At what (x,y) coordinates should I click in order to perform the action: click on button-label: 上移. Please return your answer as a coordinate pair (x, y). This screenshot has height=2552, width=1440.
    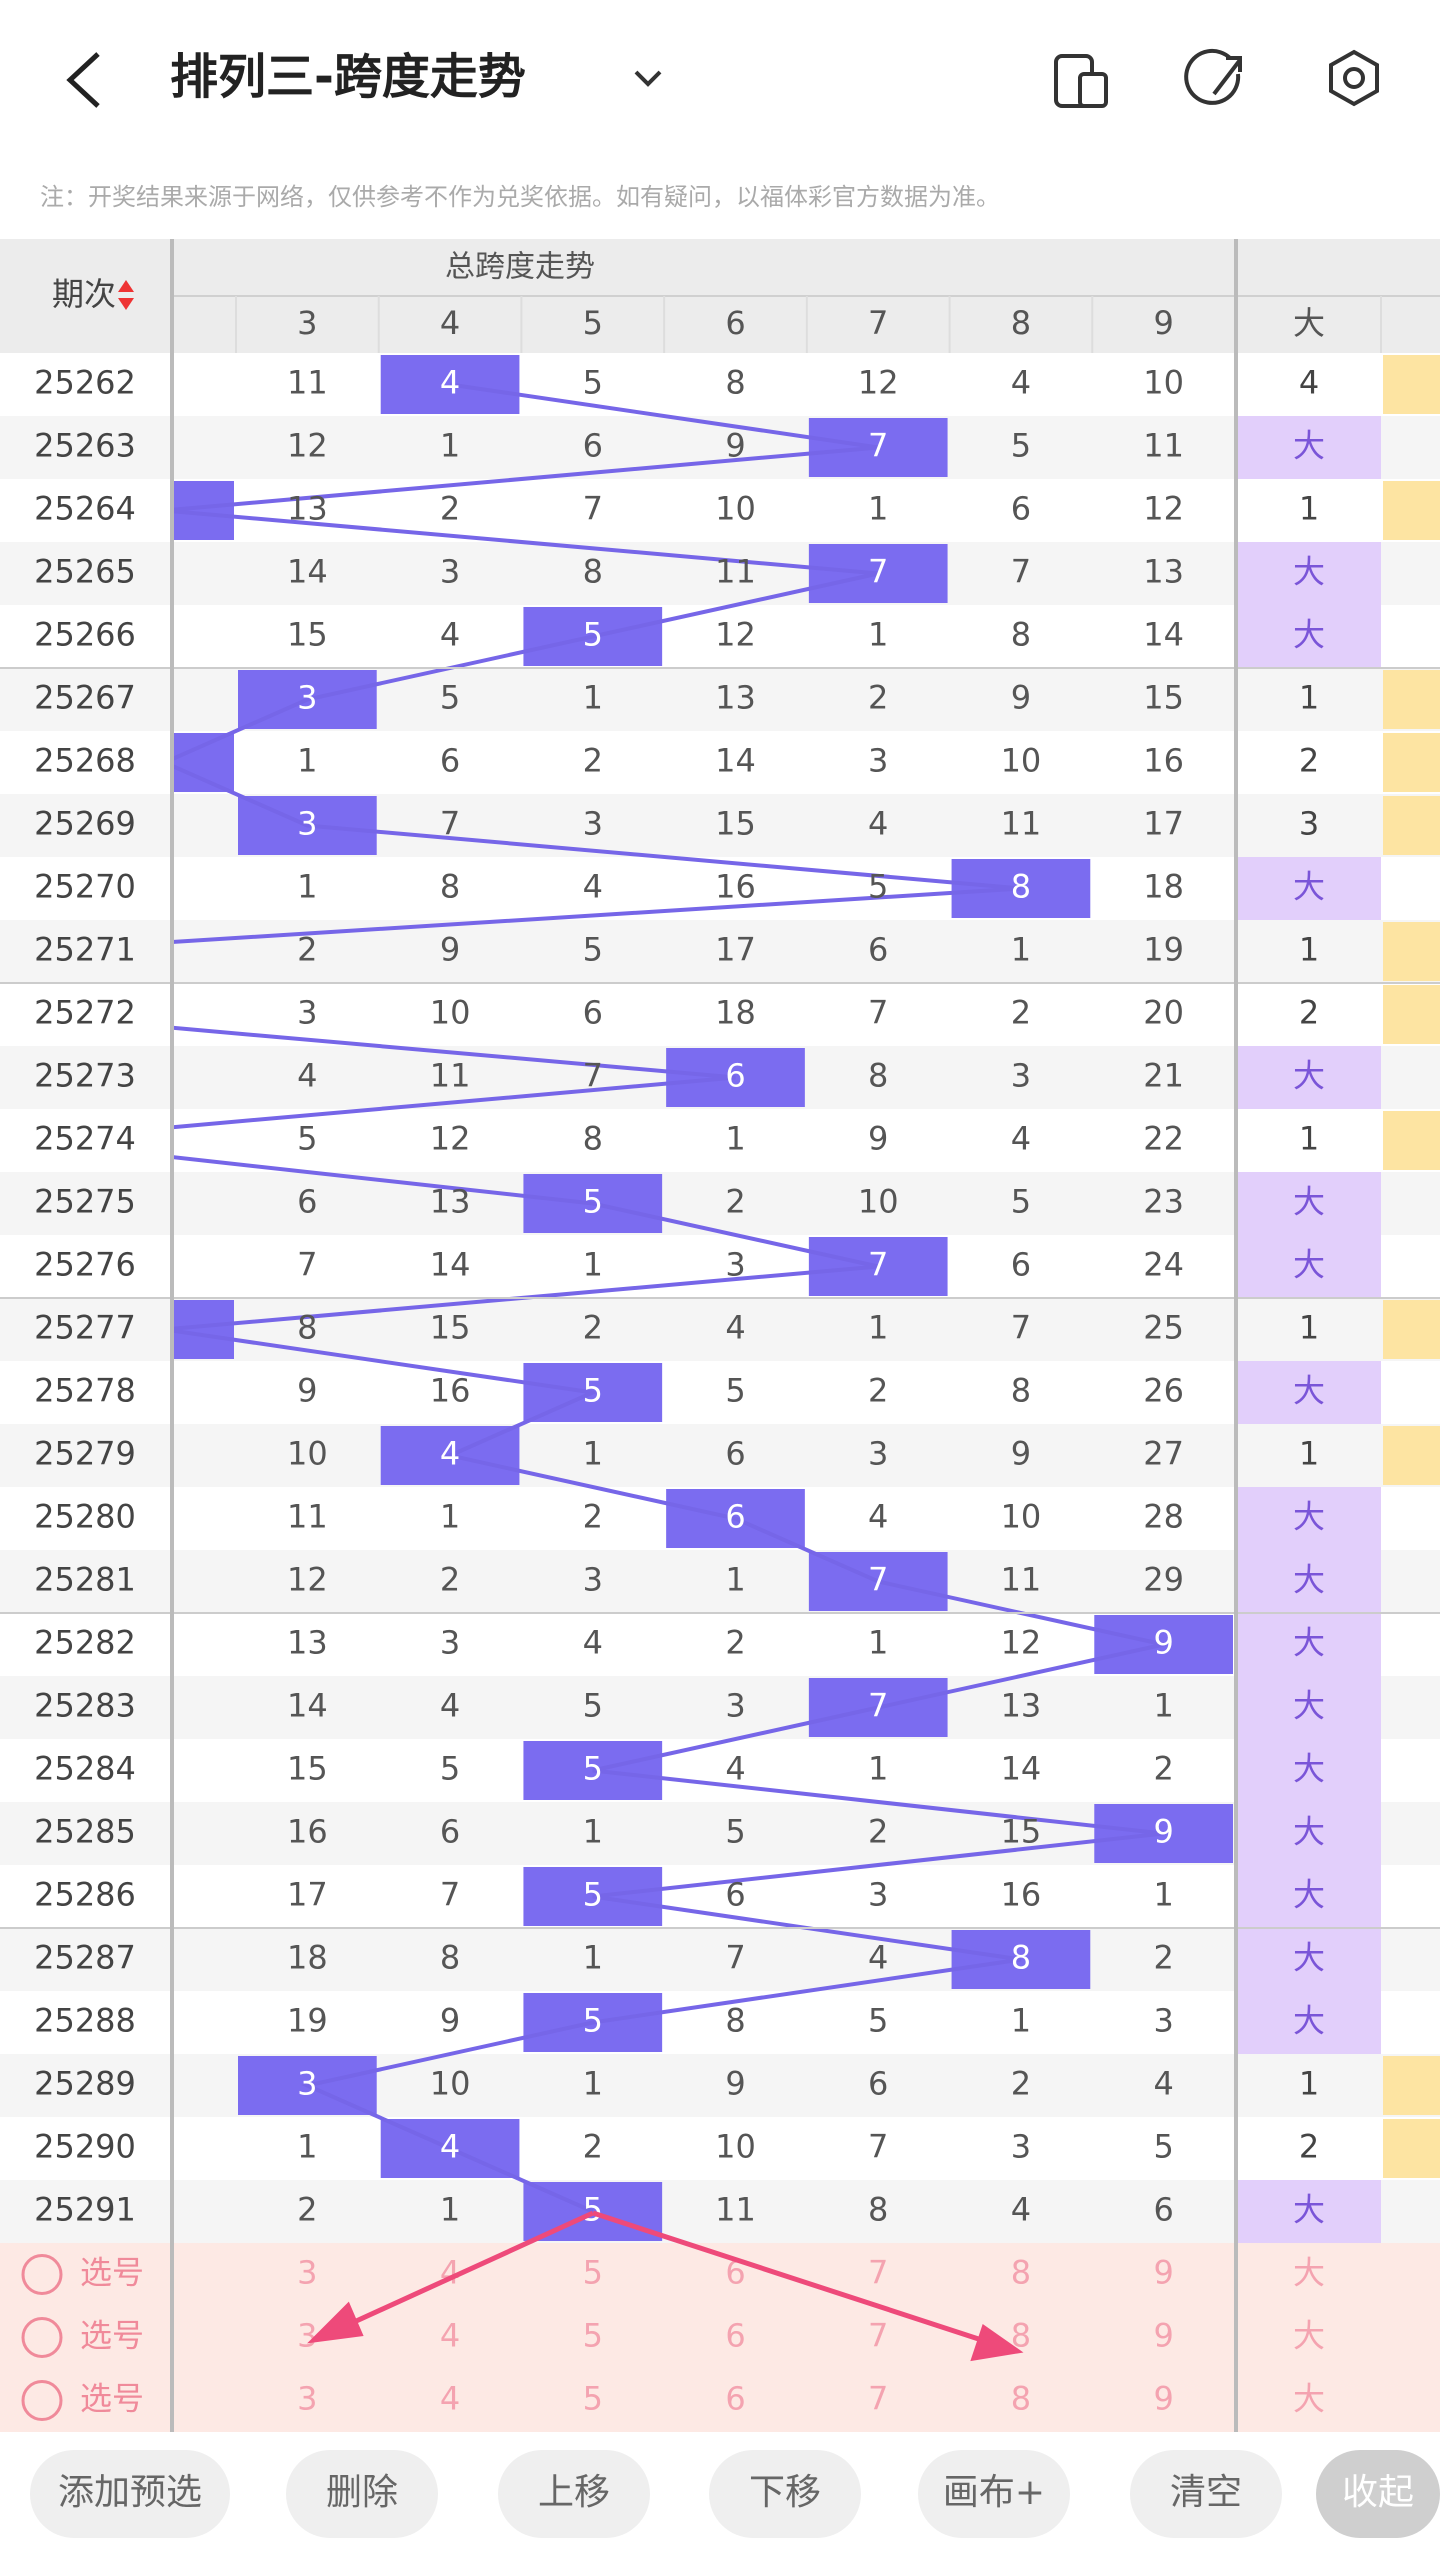
    Looking at the image, I should click on (574, 2492).